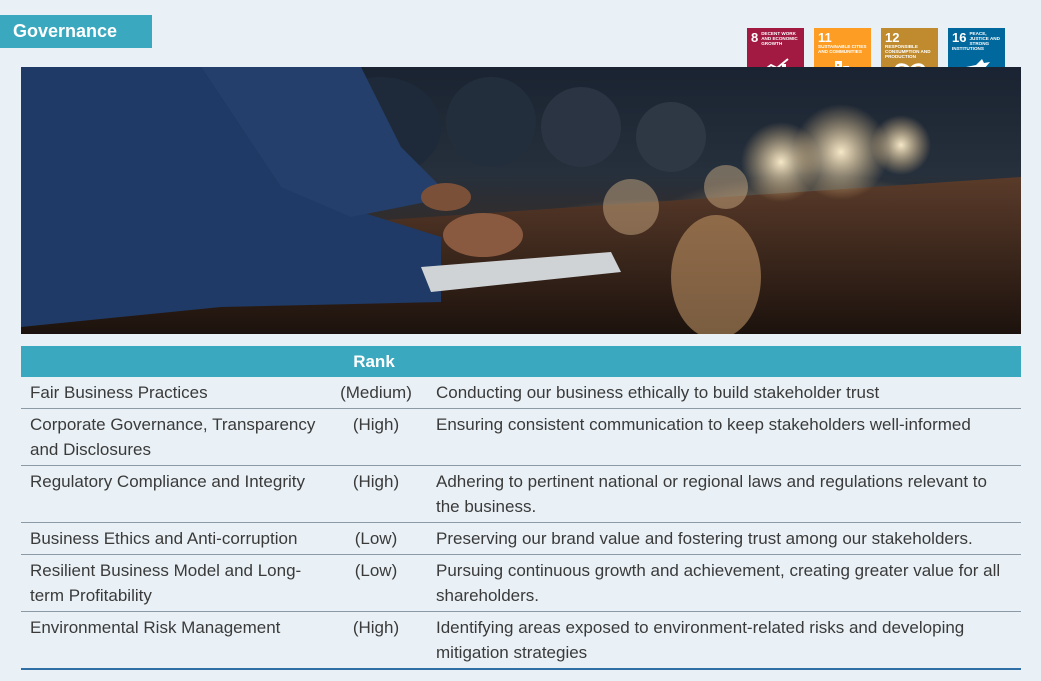  I want to click on table-header: Rank, so click(521, 361).